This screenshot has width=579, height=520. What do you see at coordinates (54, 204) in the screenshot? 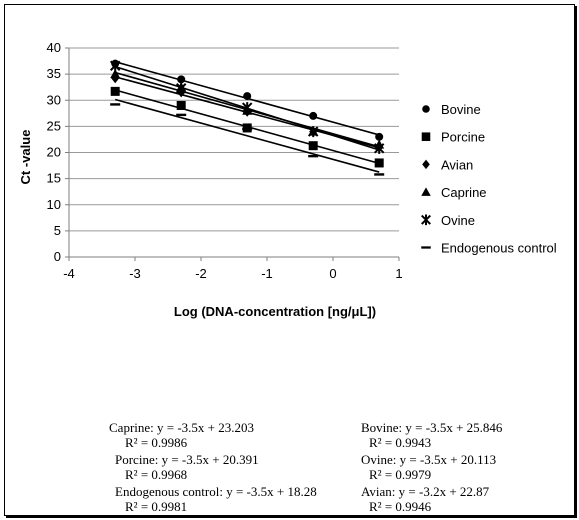
I see `y-tick-label-10: 10` at bounding box center [54, 204].